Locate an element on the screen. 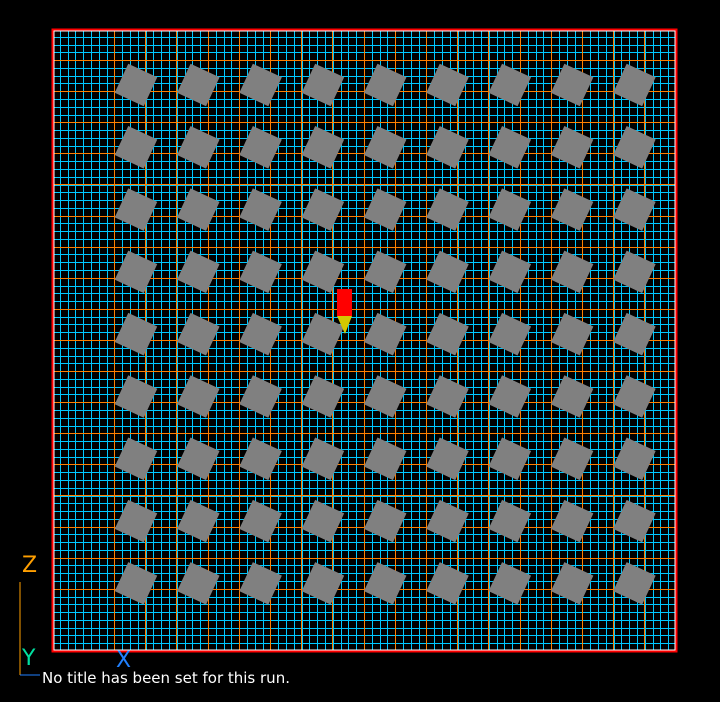  axis-triad-icon is located at coordinates (29, 629).